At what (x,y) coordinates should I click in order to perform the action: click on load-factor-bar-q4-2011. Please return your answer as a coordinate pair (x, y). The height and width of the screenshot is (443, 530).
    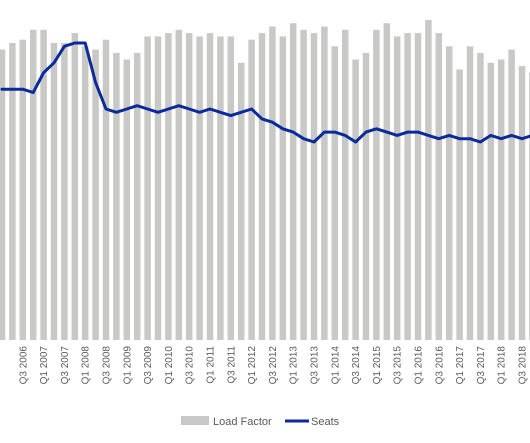
    Looking at the image, I should click on (241, 201).